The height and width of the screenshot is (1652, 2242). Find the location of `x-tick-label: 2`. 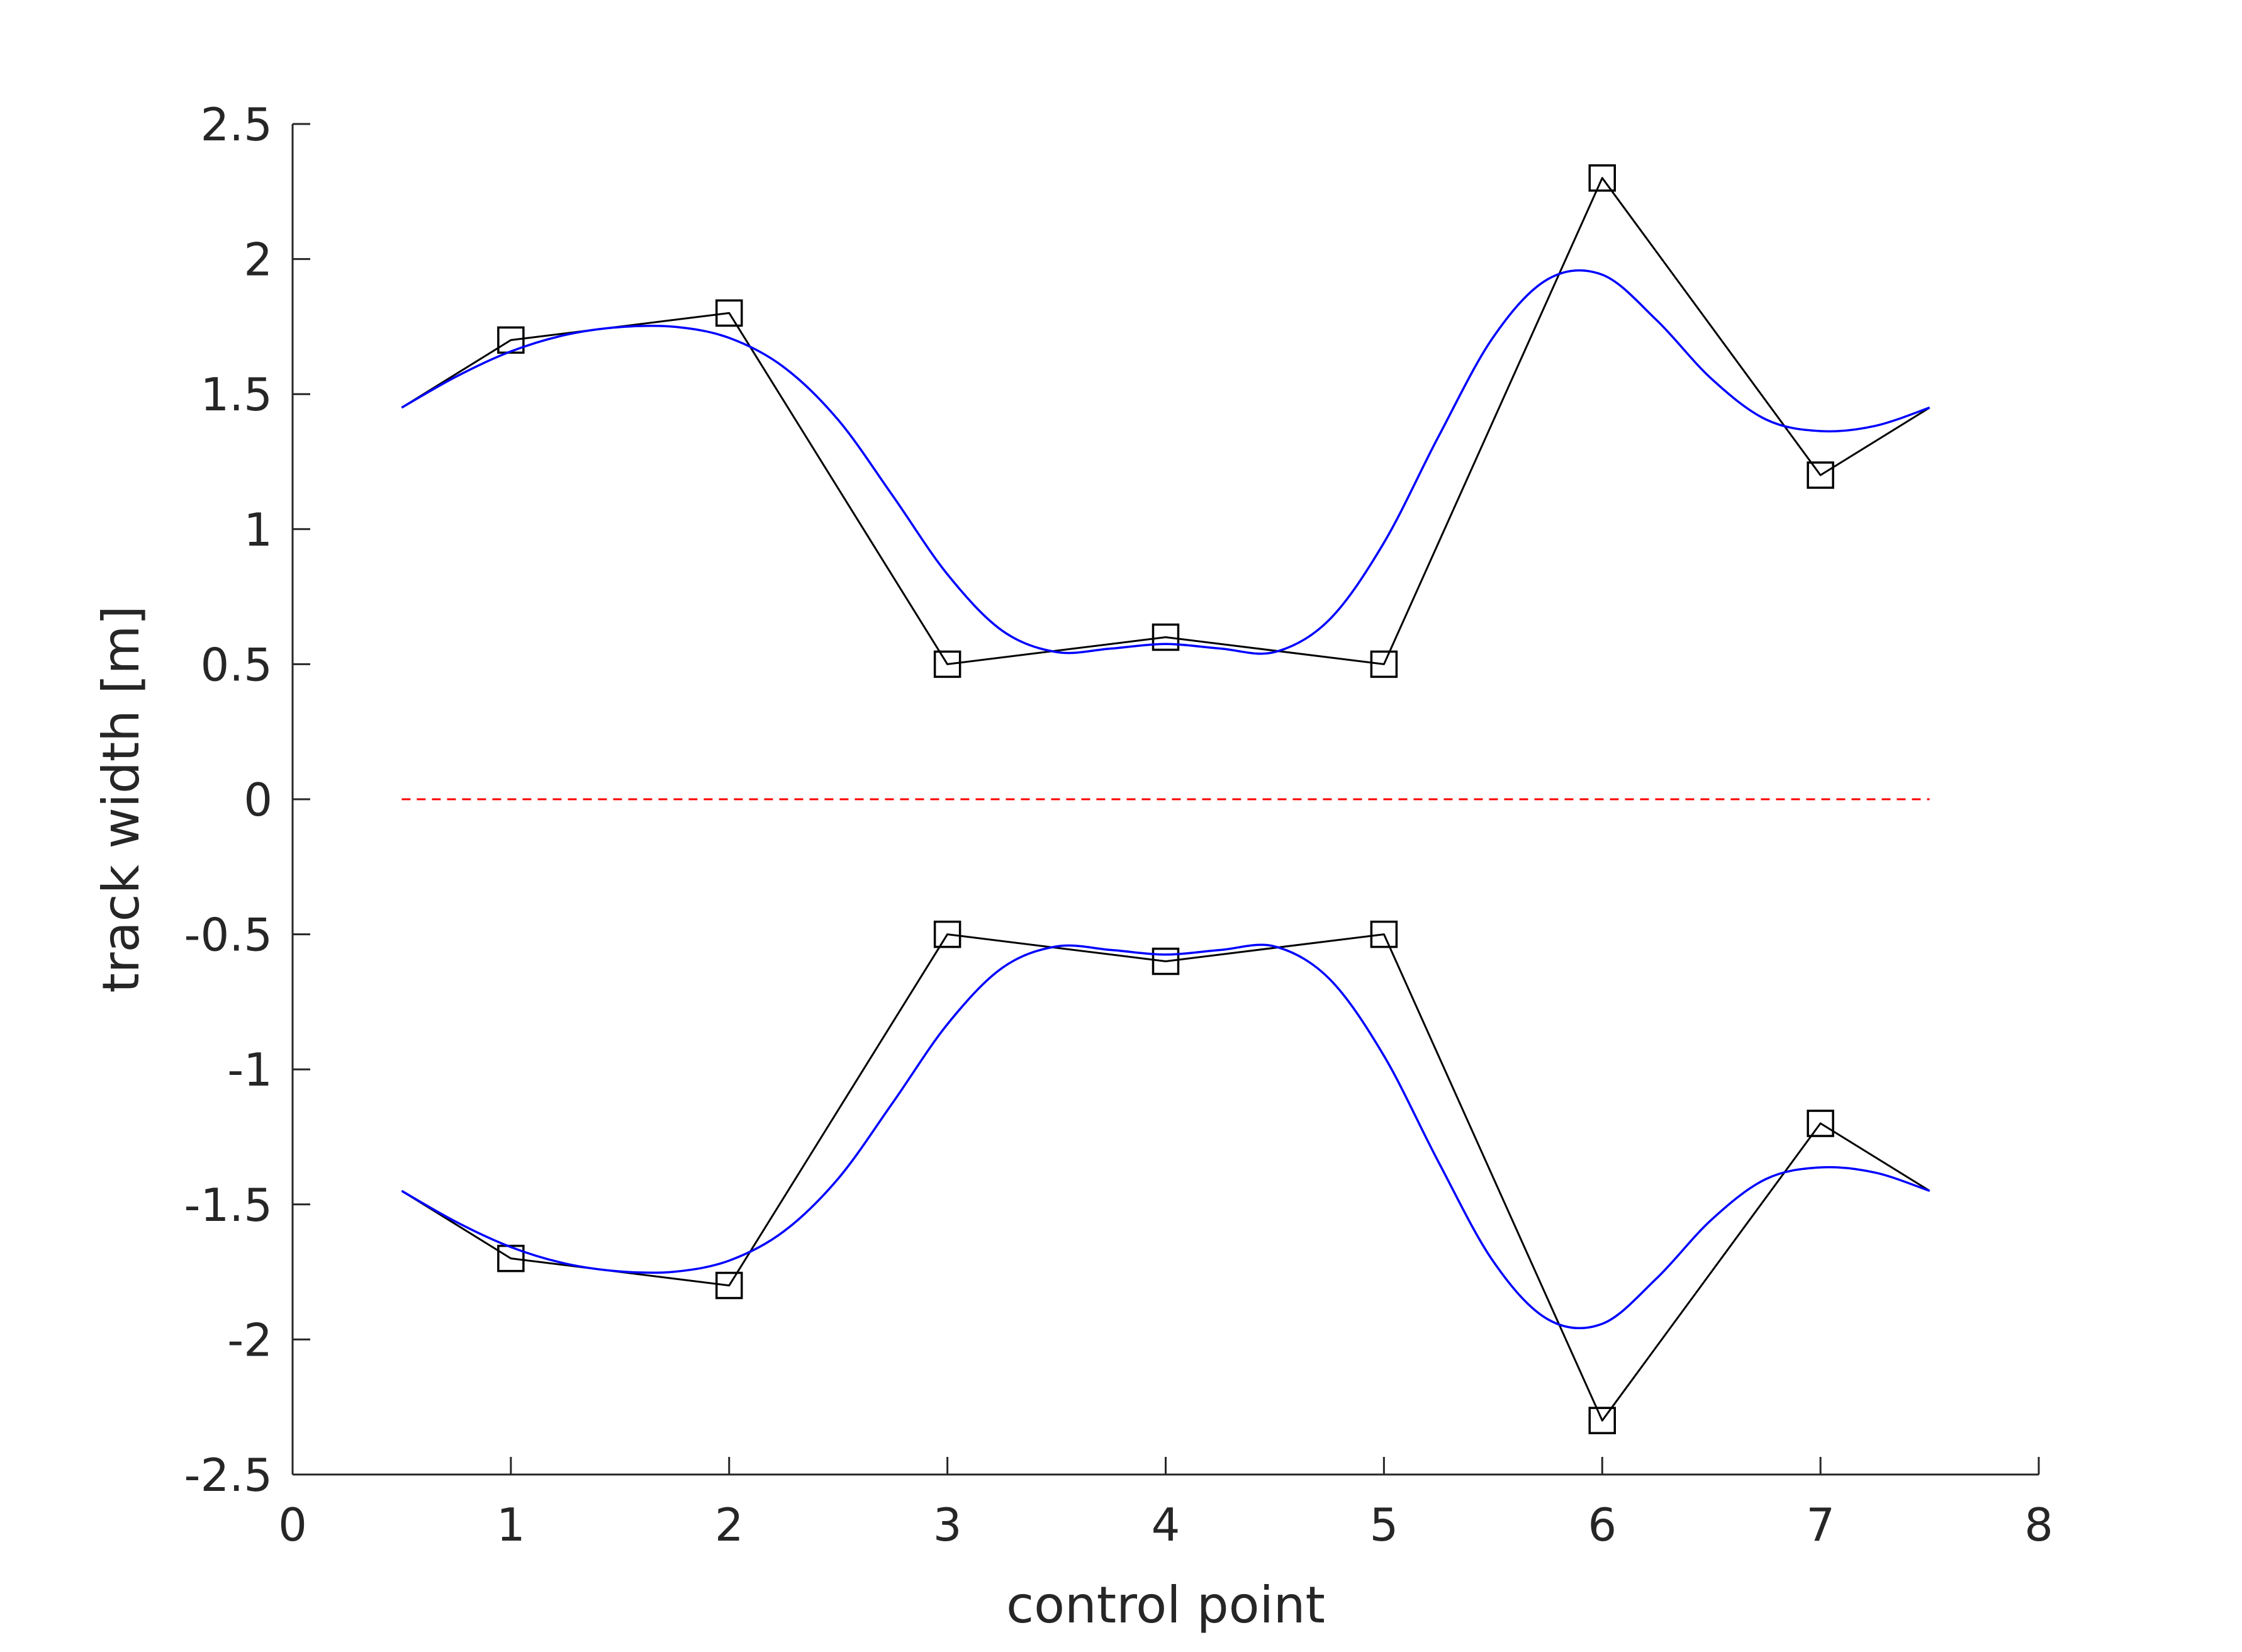

x-tick-label: 2 is located at coordinates (729, 1524).